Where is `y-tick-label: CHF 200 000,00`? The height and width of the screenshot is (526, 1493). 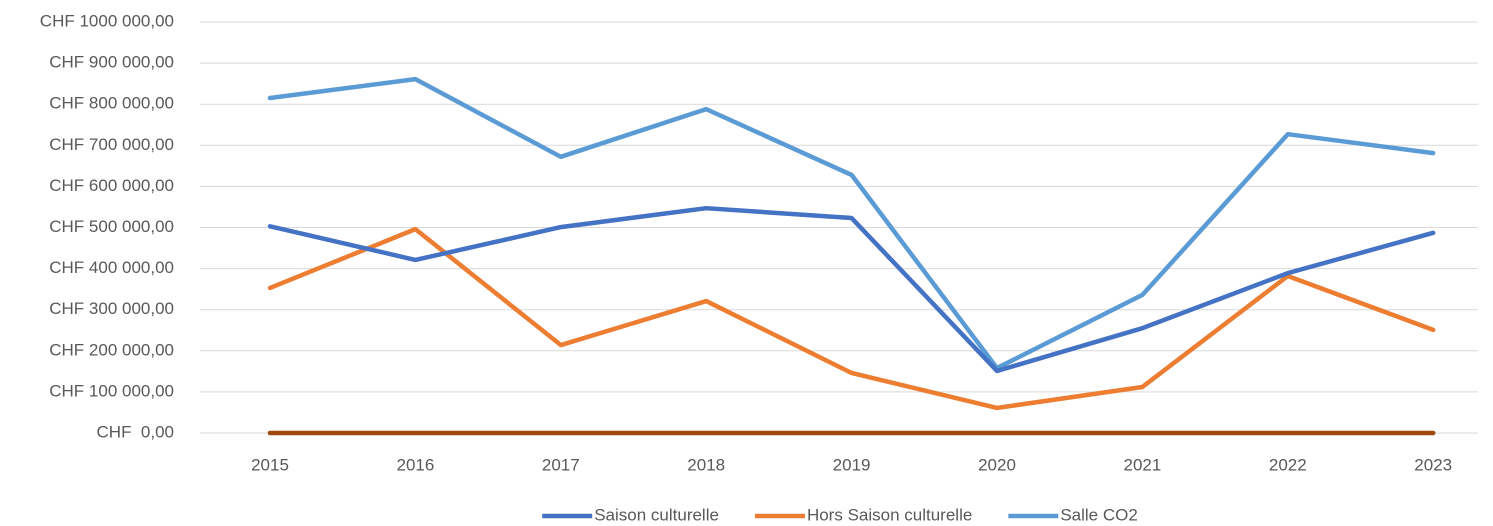 y-tick-label: CHF 200 000,00 is located at coordinates (111, 349).